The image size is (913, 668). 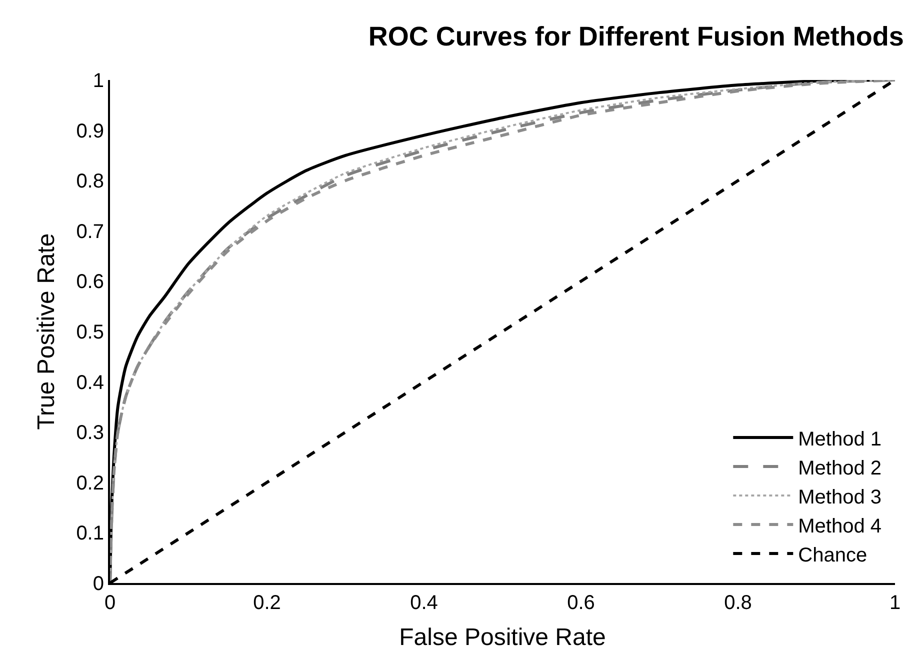 What do you see at coordinates (424, 603) in the screenshot?
I see `x-tick-label: 0.4` at bounding box center [424, 603].